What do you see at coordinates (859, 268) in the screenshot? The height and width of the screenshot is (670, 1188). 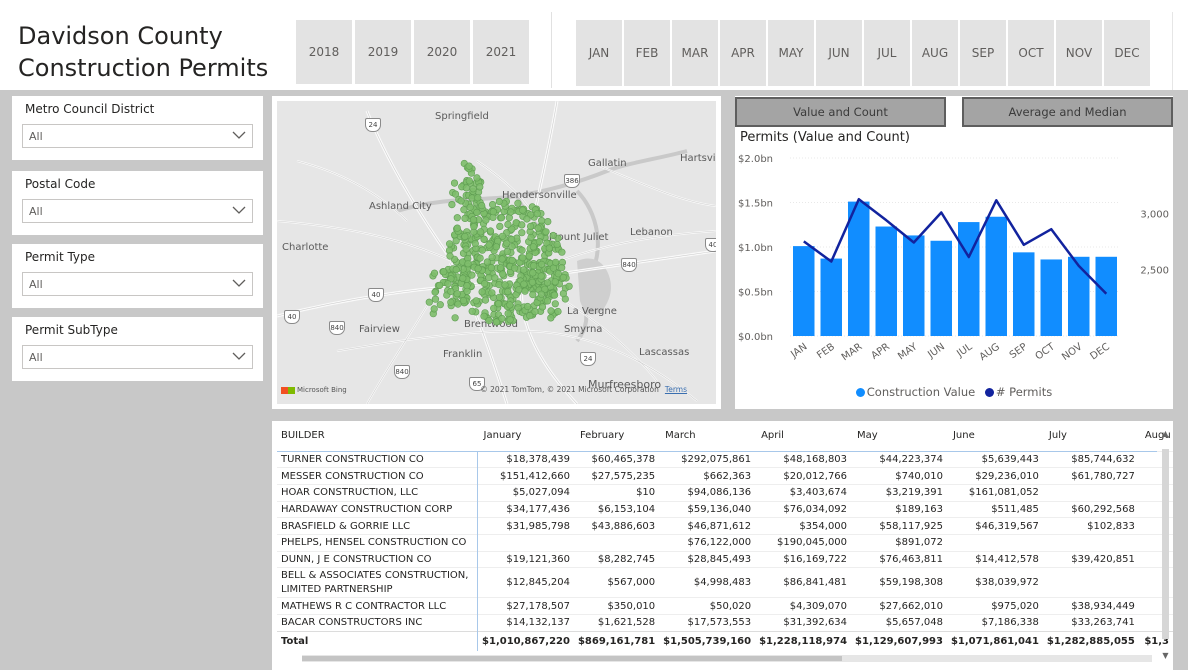 I see `bar-mar` at bounding box center [859, 268].